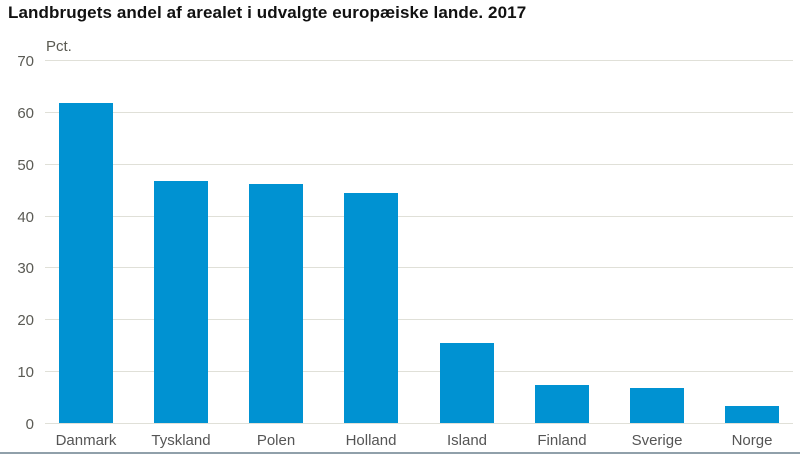 The image size is (800, 459). What do you see at coordinates (25, 113) in the screenshot?
I see `y-axis-tick-label-60: 60` at bounding box center [25, 113].